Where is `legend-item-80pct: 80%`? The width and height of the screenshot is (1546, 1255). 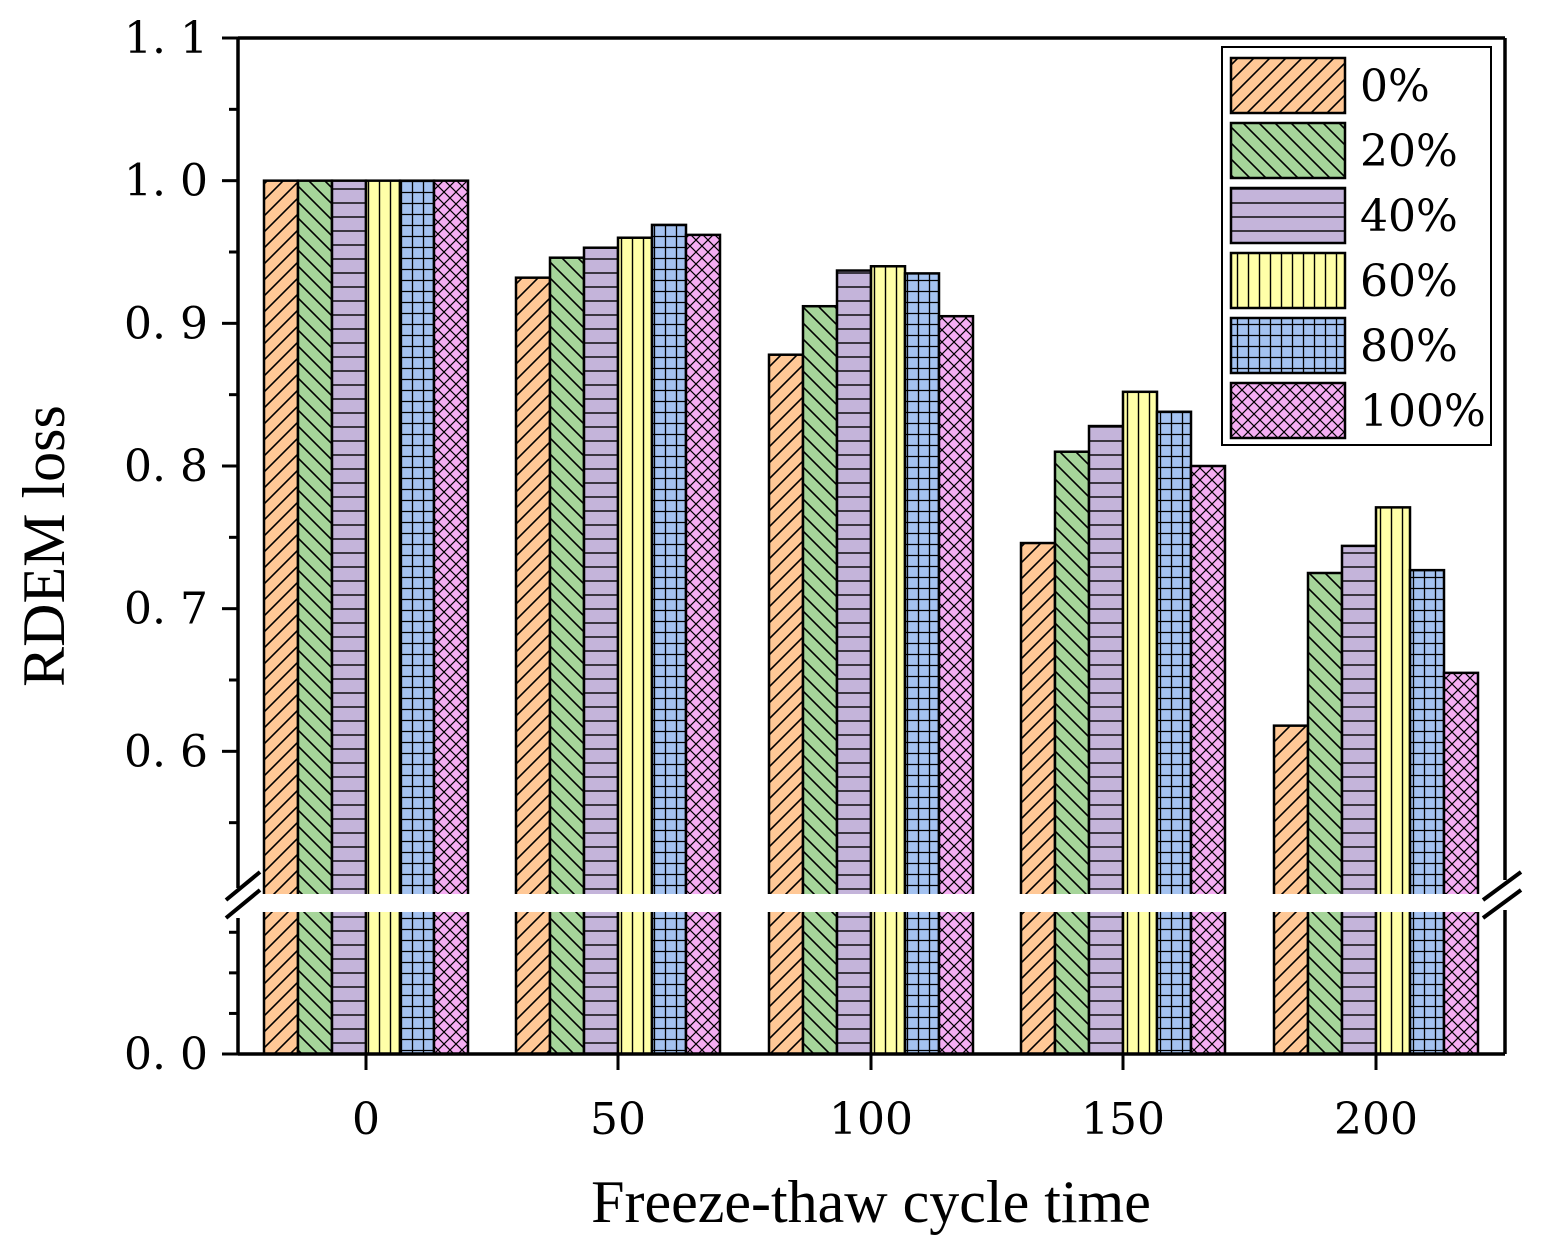
legend-item-80pct: 80% is located at coordinates (1343, 345).